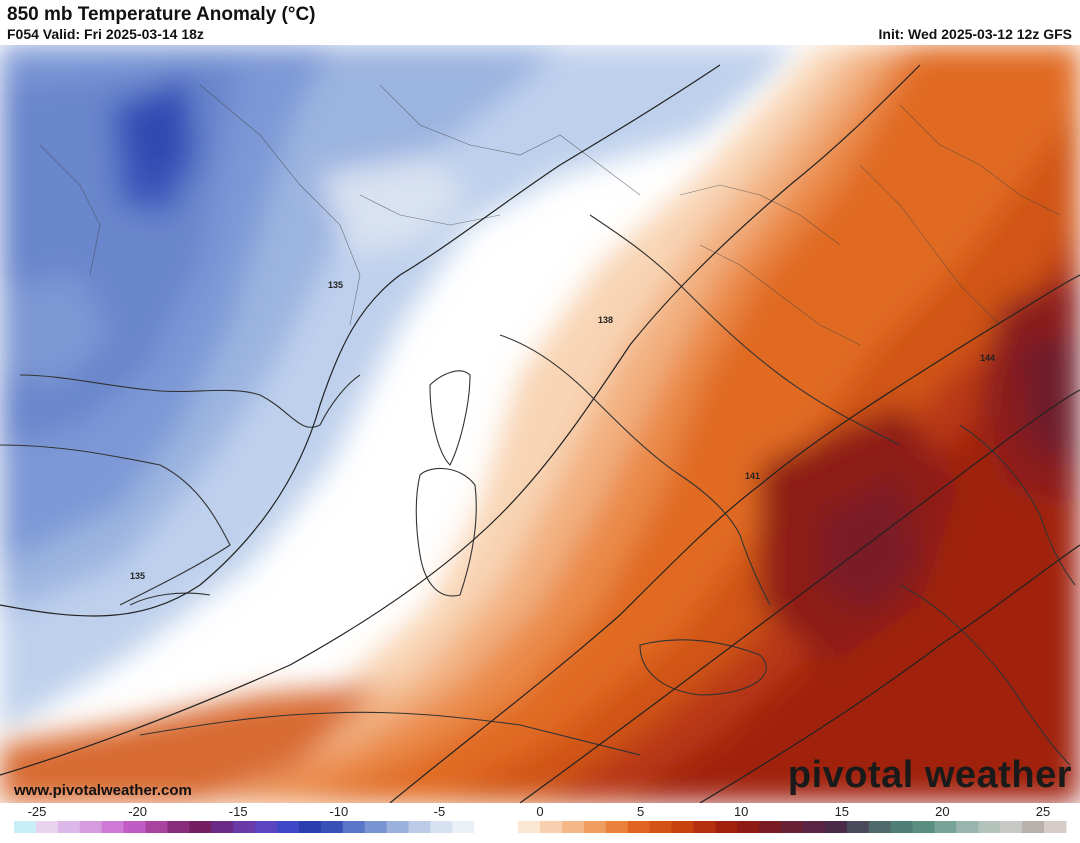 The height and width of the screenshot is (843, 1080). What do you see at coordinates (103, 790) in the screenshot?
I see `watermark-site: www.pivotalweather.com` at bounding box center [103, 790].